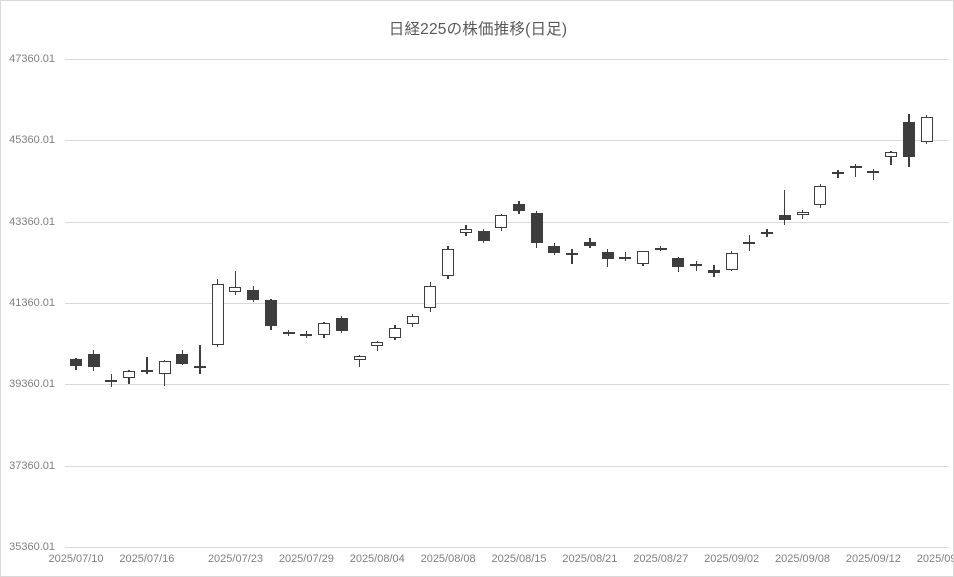 The width and height of the screenshot is (954, 577). What do you see at coordinates (32, 465) in the screenshot?
I see `y-axis-tick-label: 37360.01` at bounding box center [32, 465].